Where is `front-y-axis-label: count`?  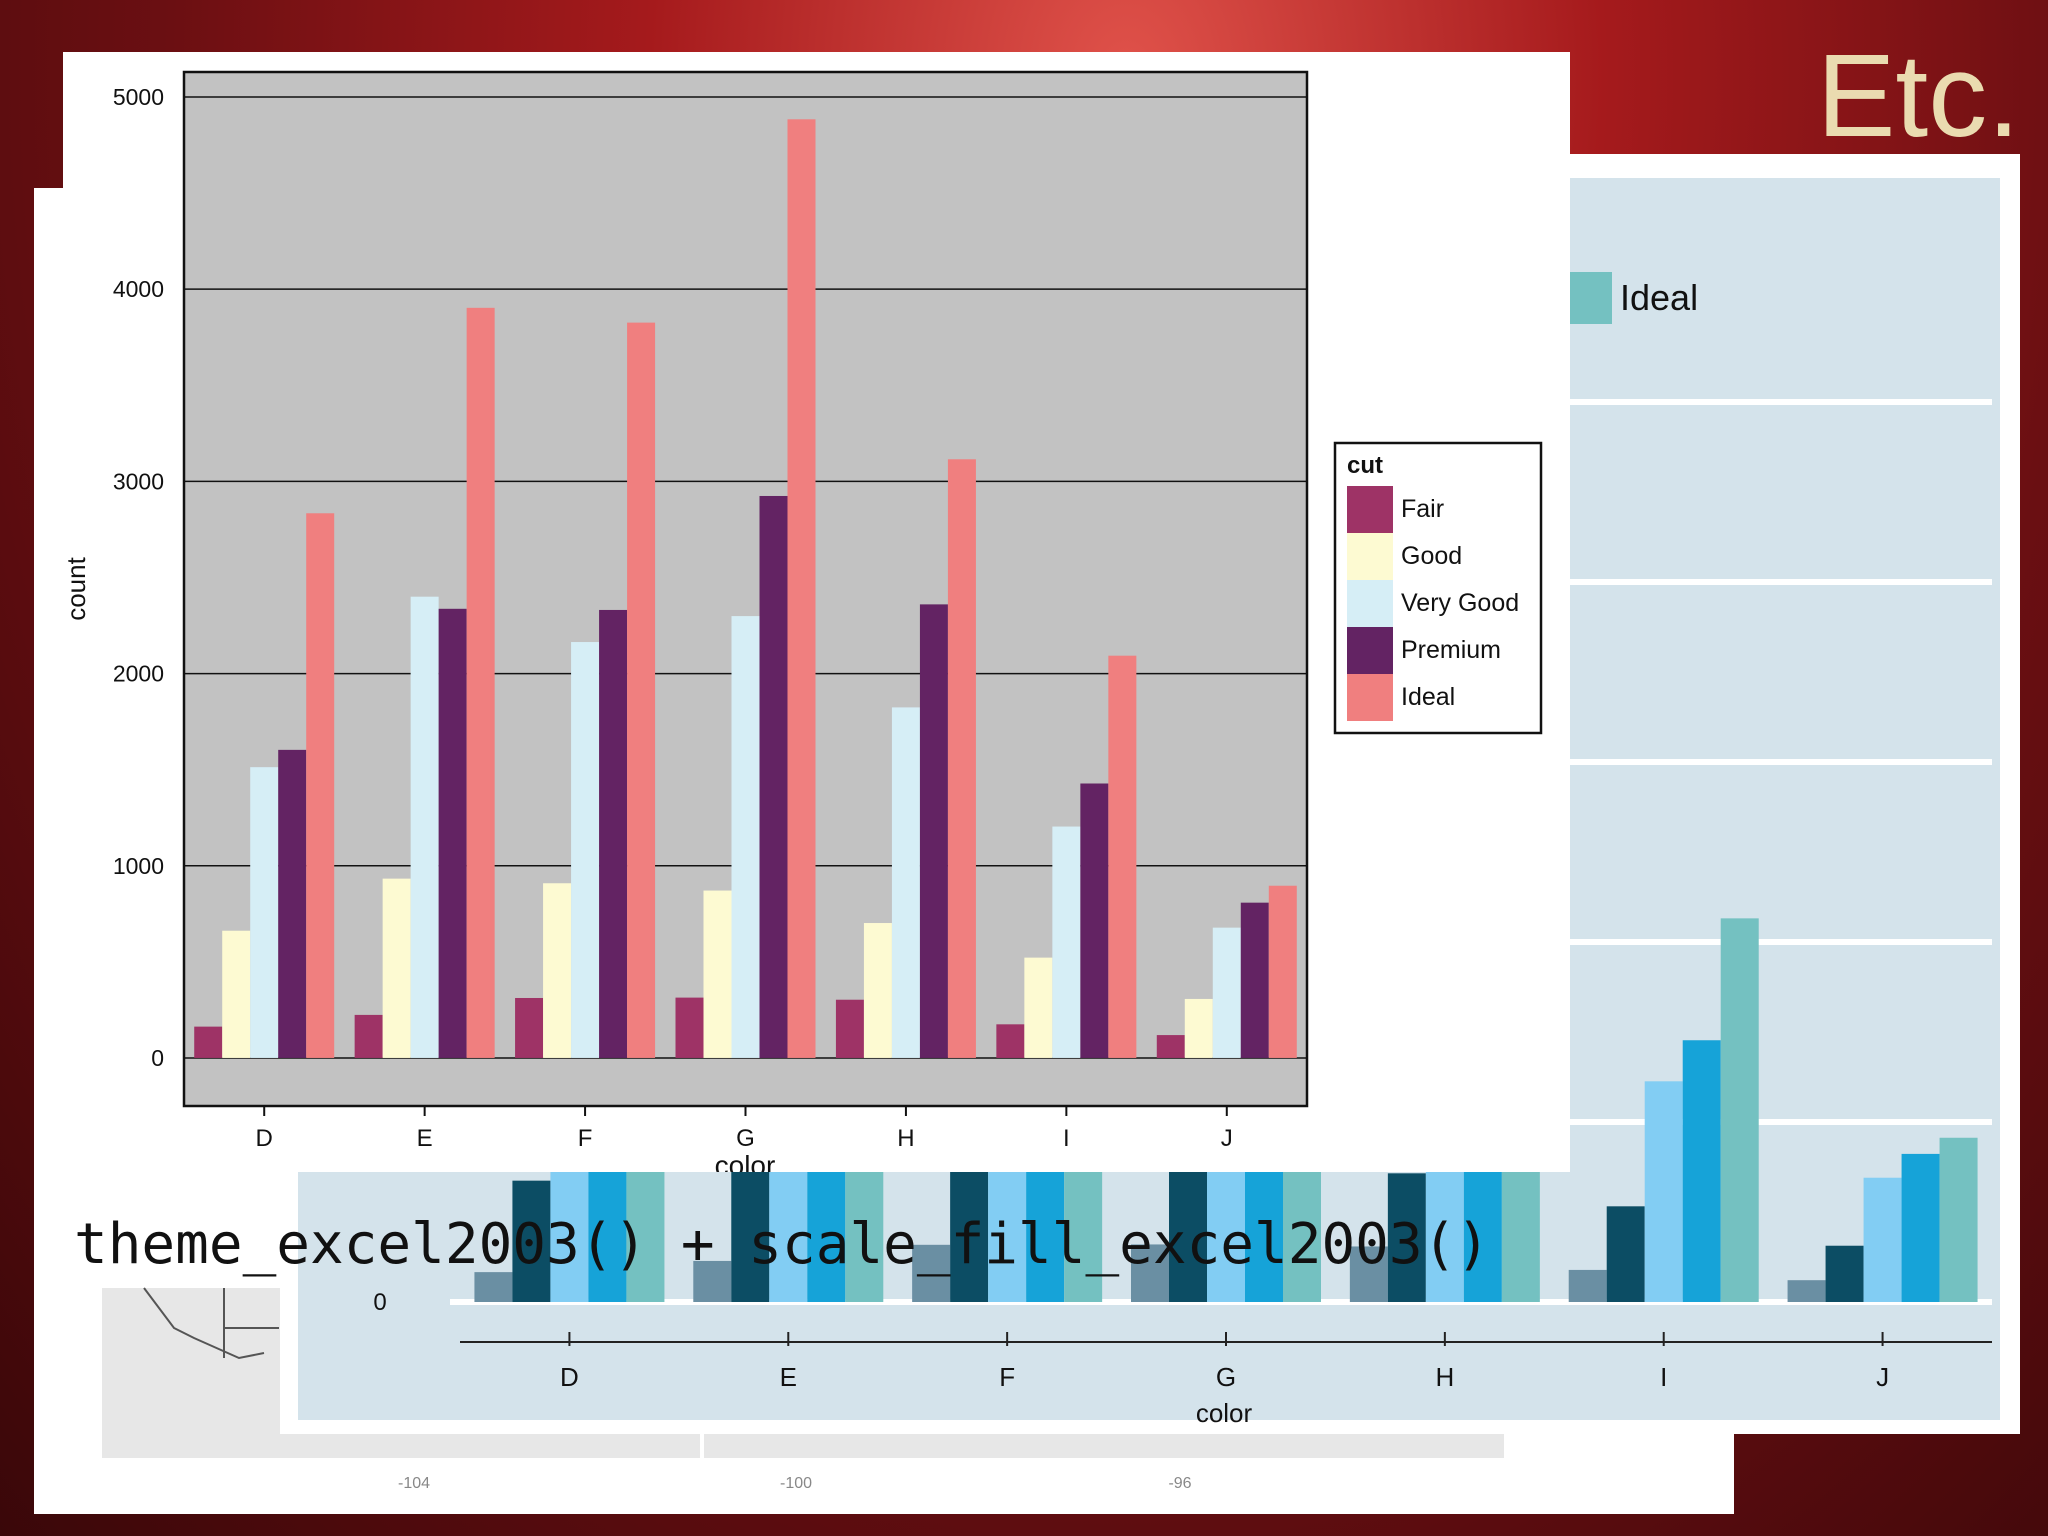
front-y-axis-label: count is located at coordinates (77, 588).